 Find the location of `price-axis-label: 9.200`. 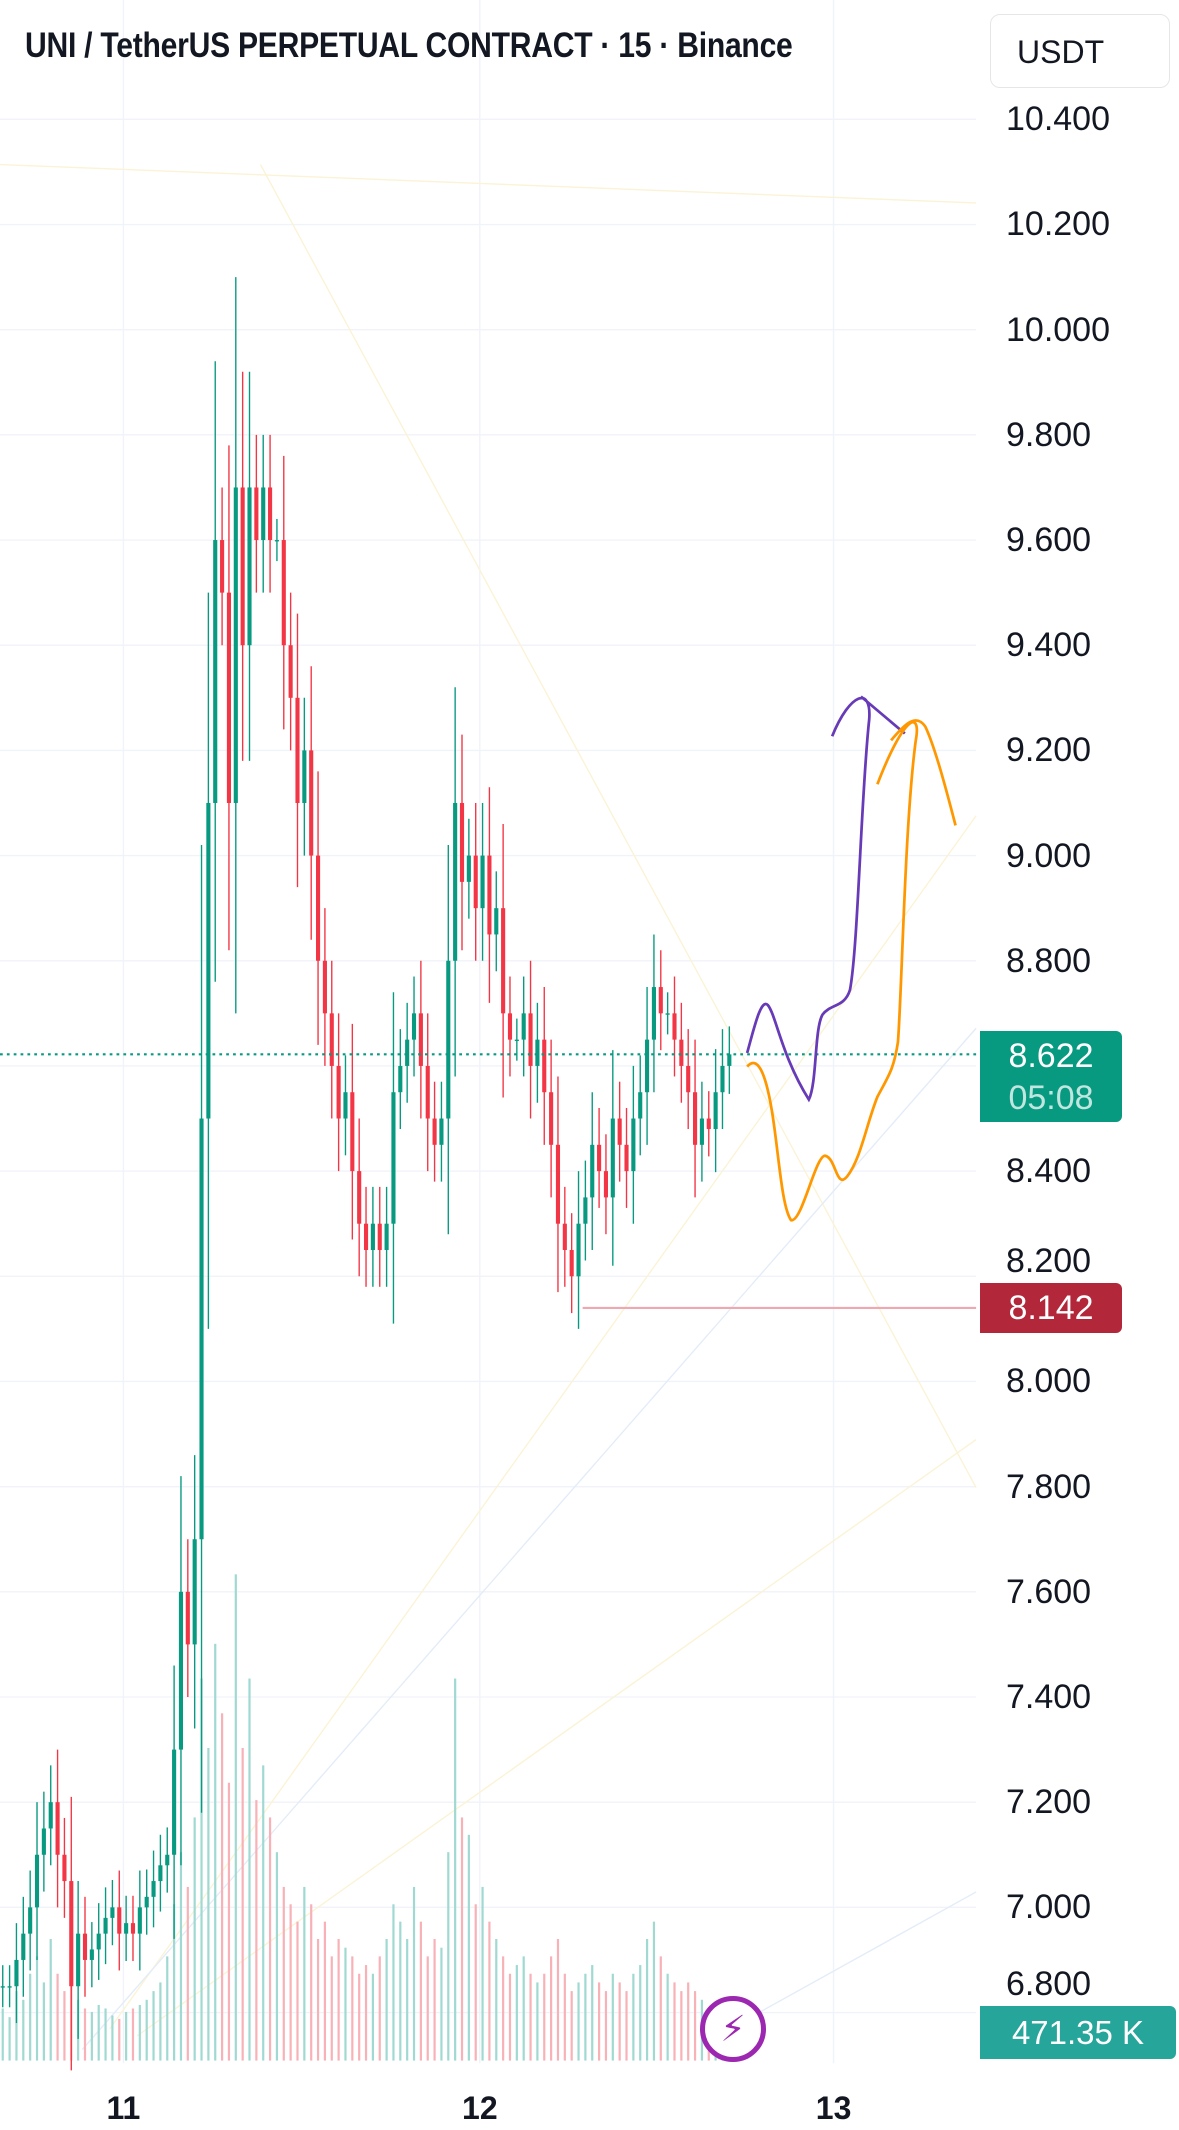

price-axis-label: 9.200 is located at coordinates (1049, 750).